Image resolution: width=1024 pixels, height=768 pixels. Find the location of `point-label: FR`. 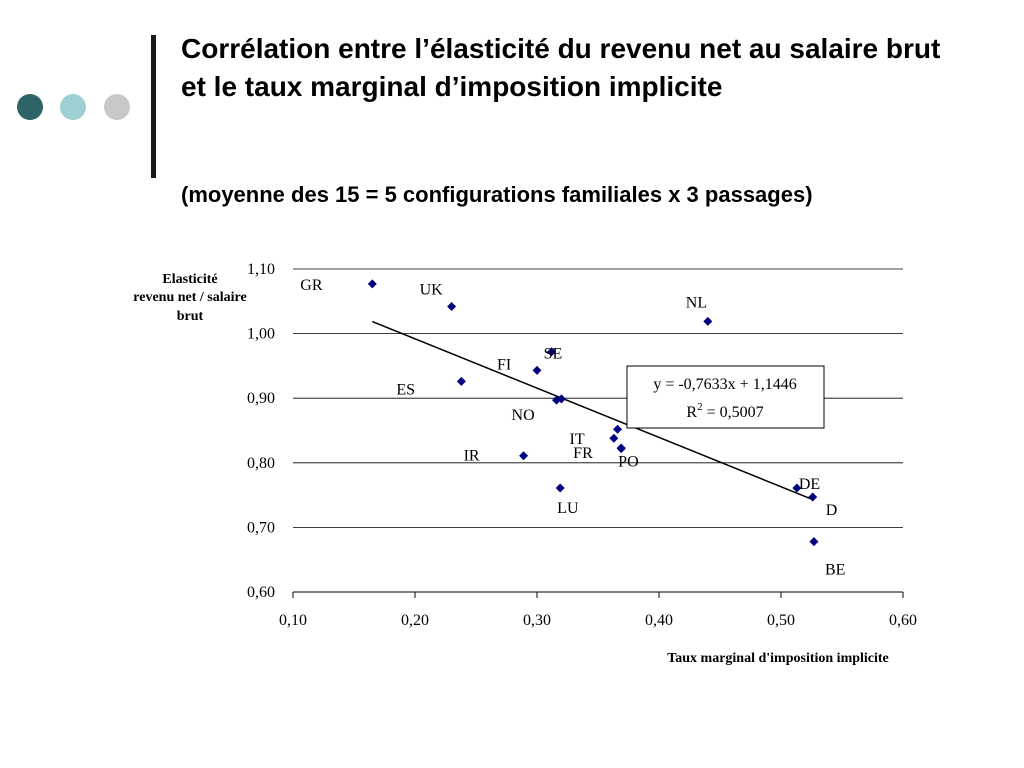

point-label: FR is located at coordinates (583, 453).